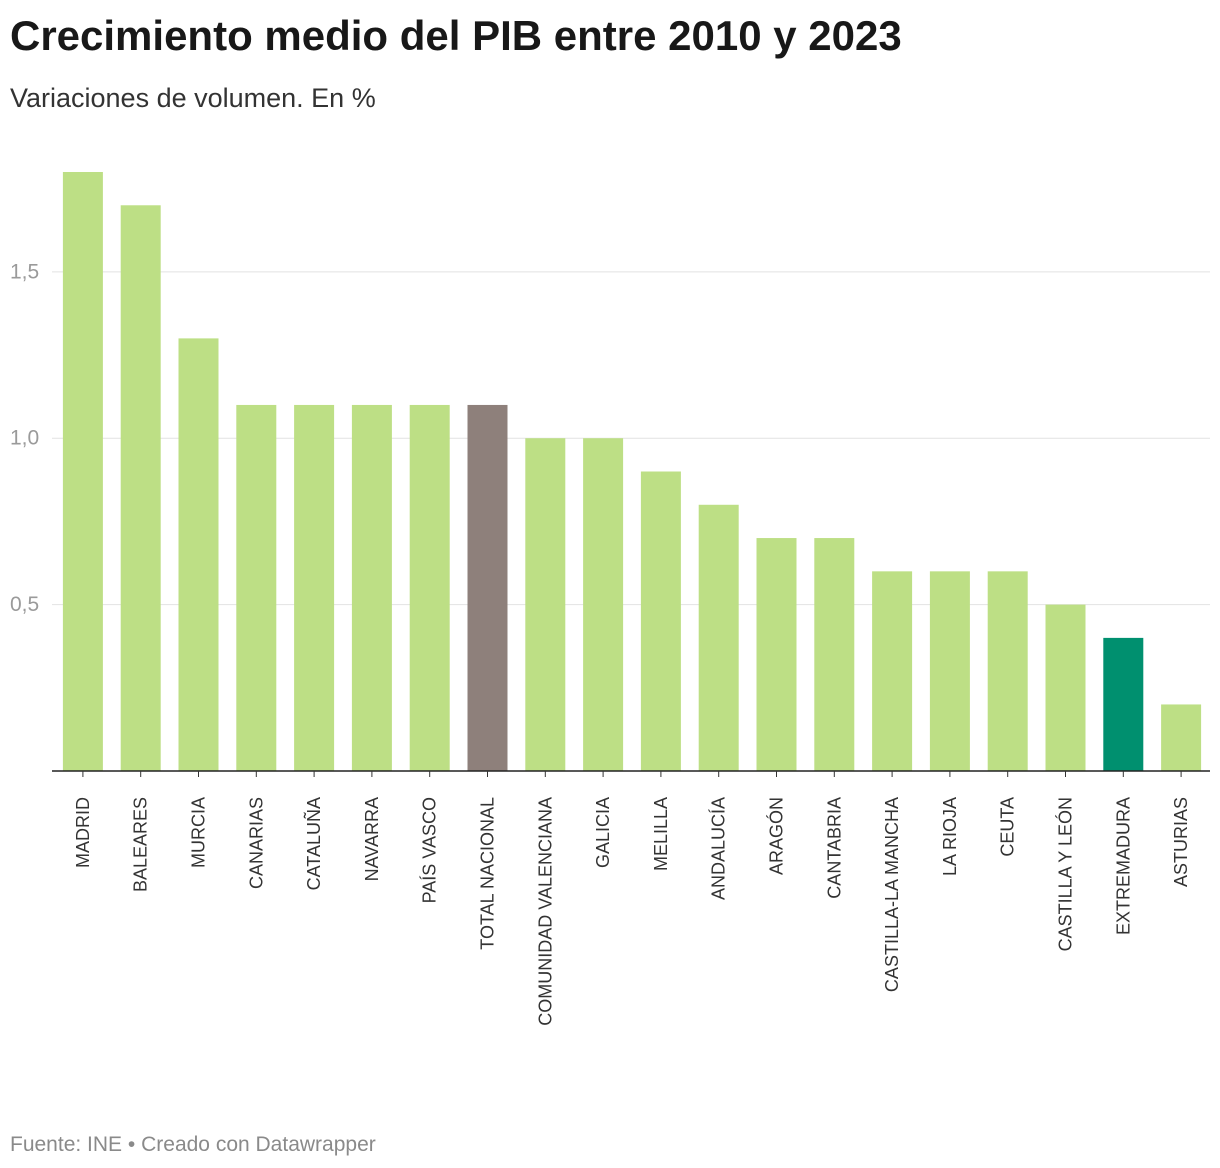 Image resolution: width=1220 pixels, height=1168 pixels. Describe the element at coordinates (256, 843) in the screenshot. I see `category-label-canarias: CANARIAS` at that location.